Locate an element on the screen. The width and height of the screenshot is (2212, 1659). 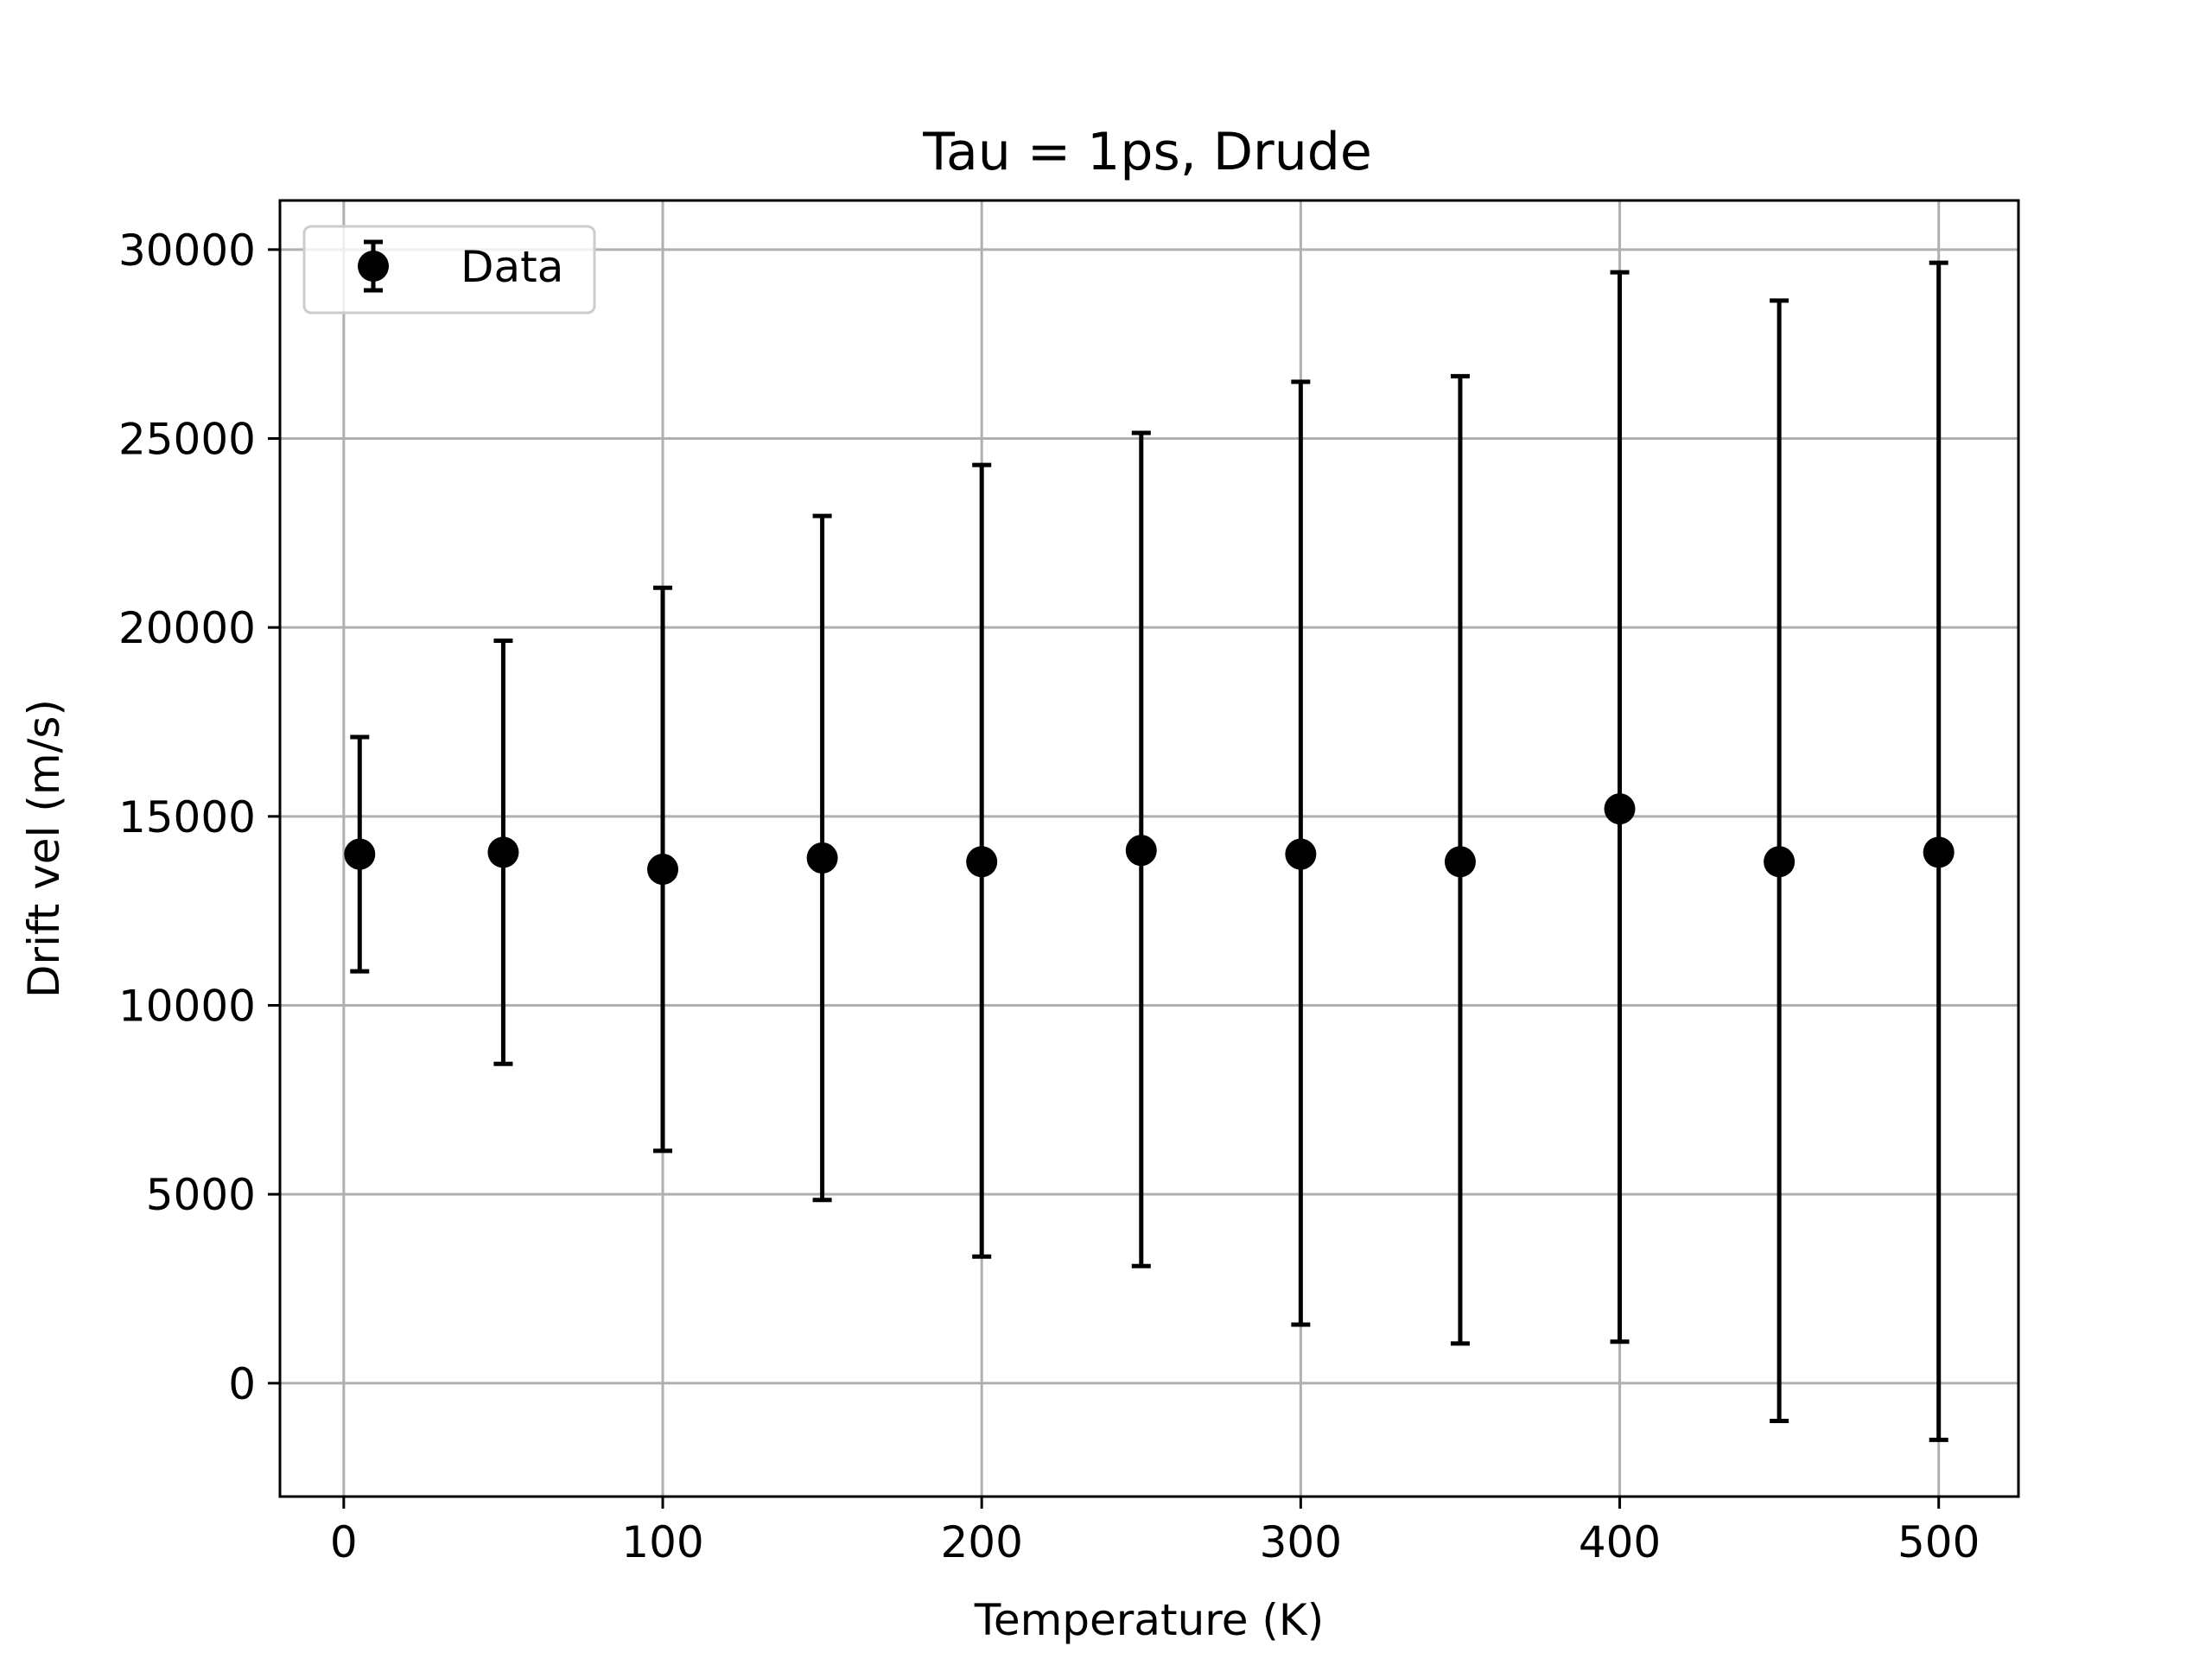
y-axis-ticks: 0 5000 10000 15000 20000 25000 30000 is located at coordinates (199, 817).